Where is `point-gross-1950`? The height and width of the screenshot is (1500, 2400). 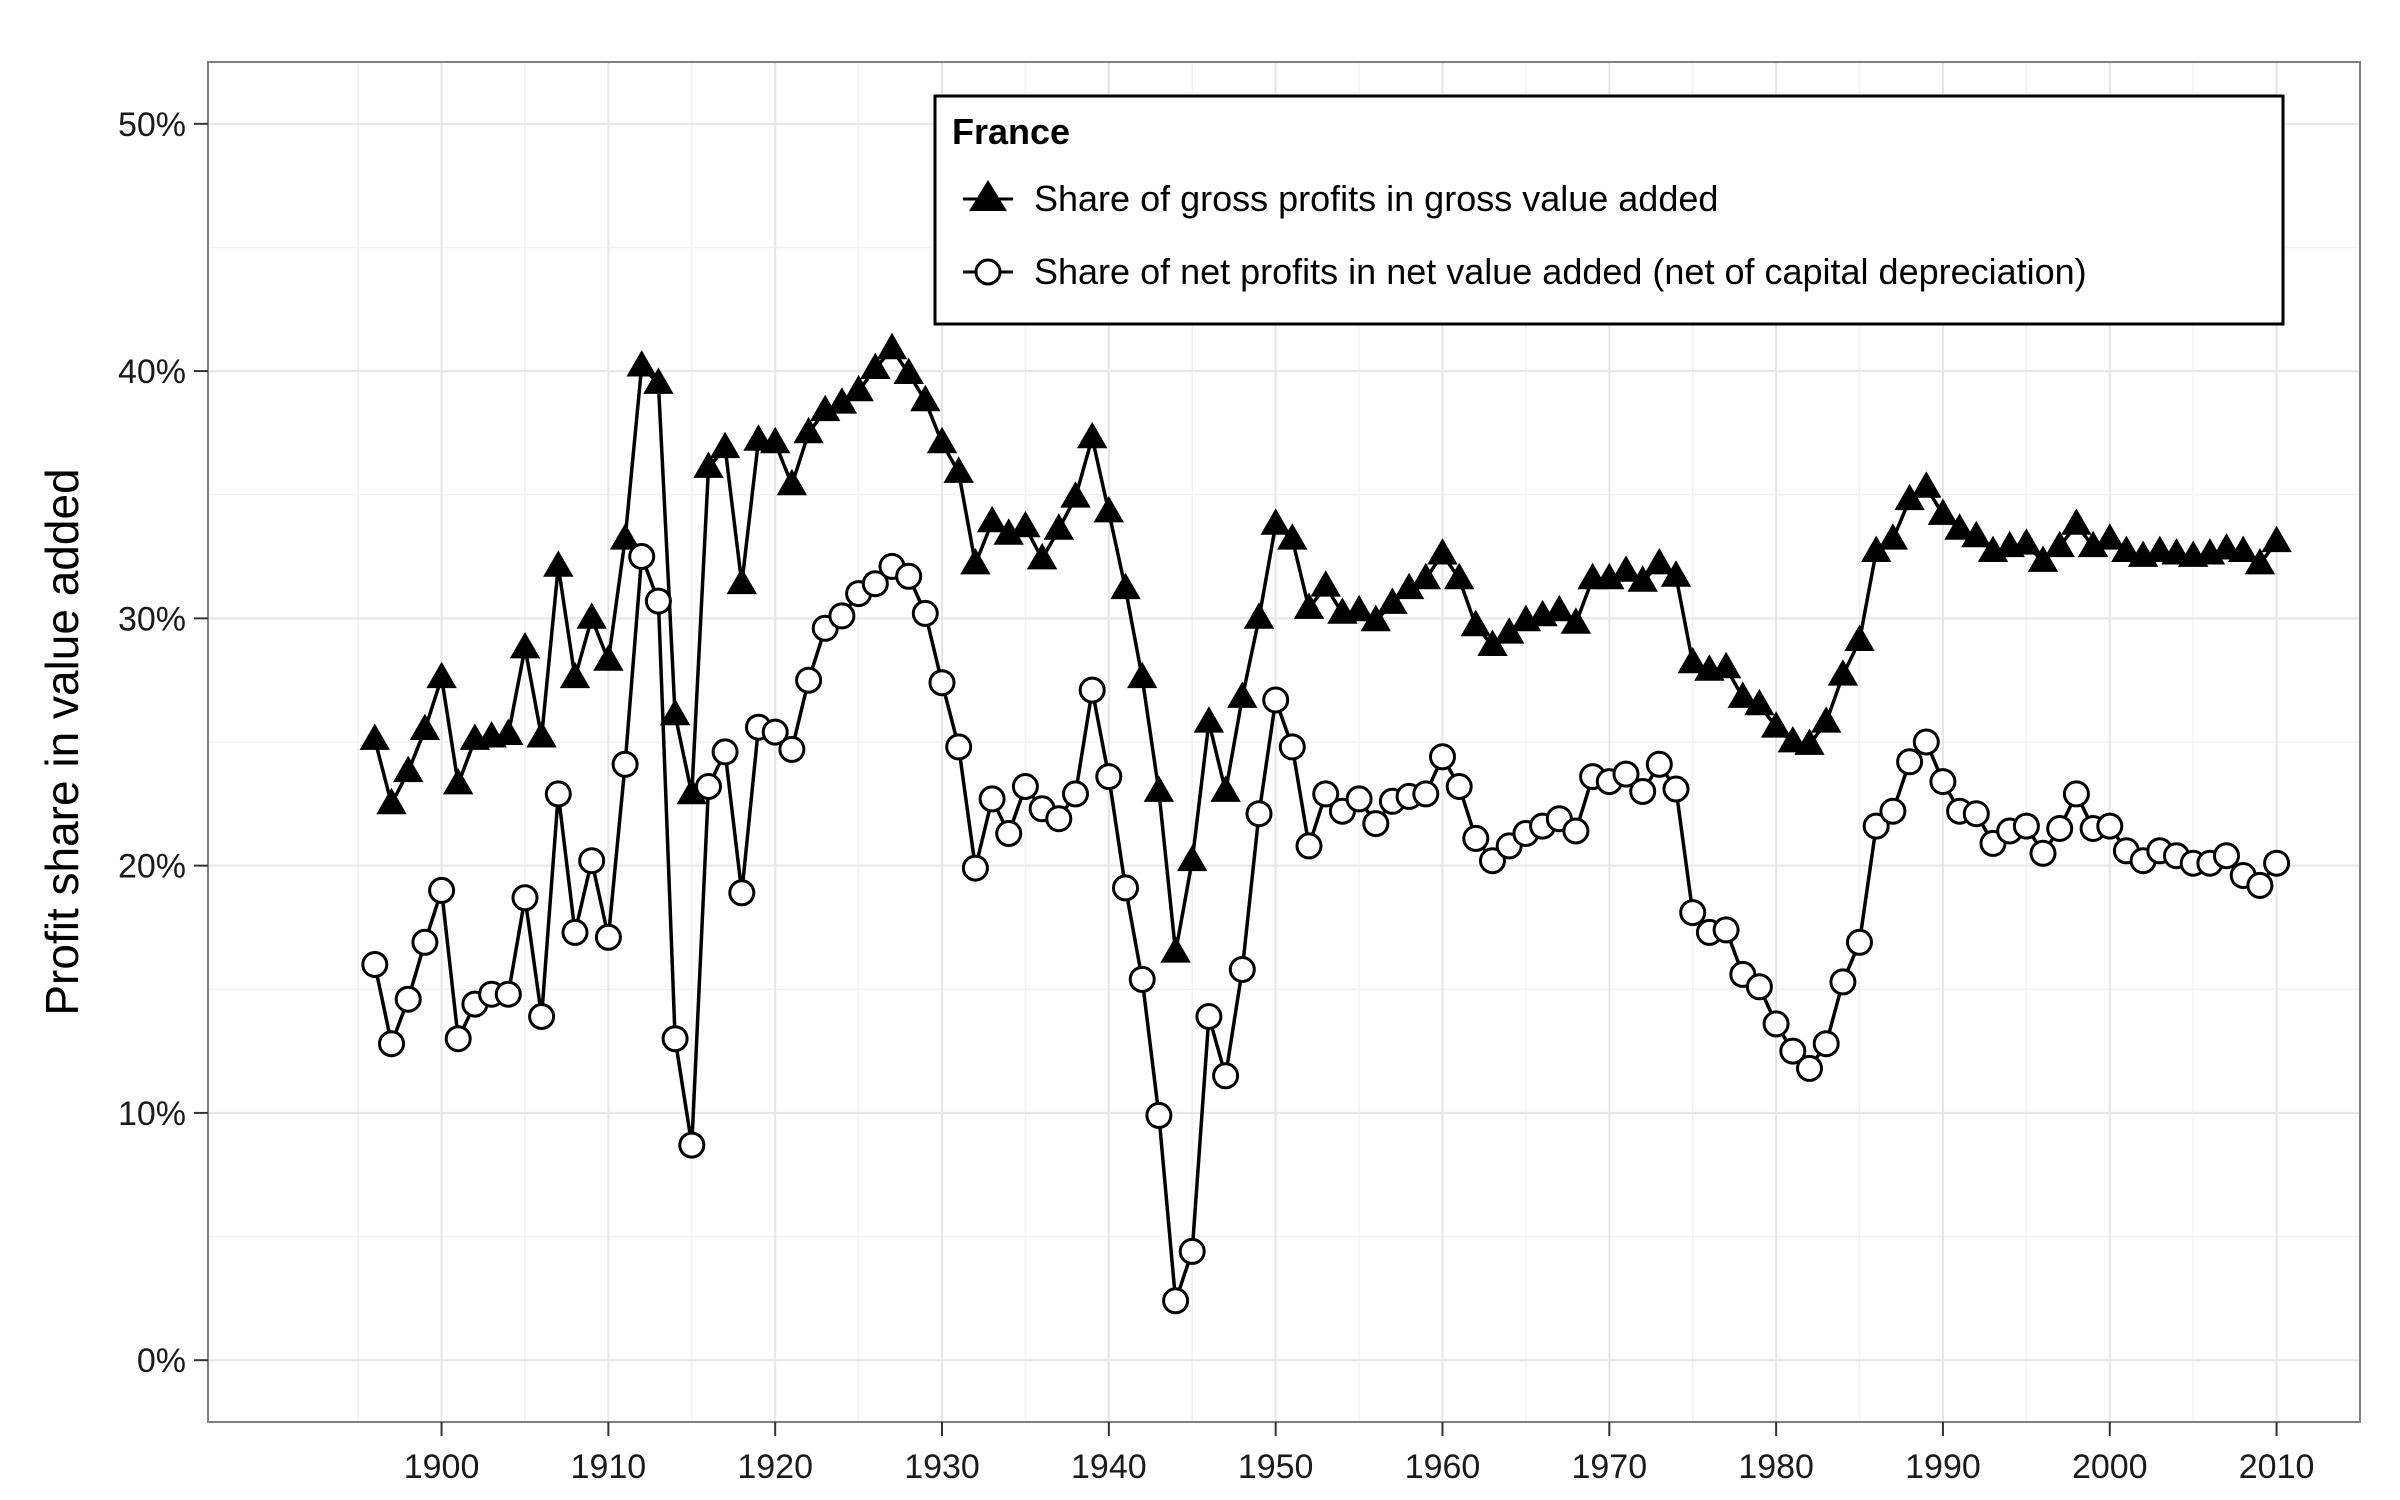 point-gross-1950 is located at coordinates (1275, 521).